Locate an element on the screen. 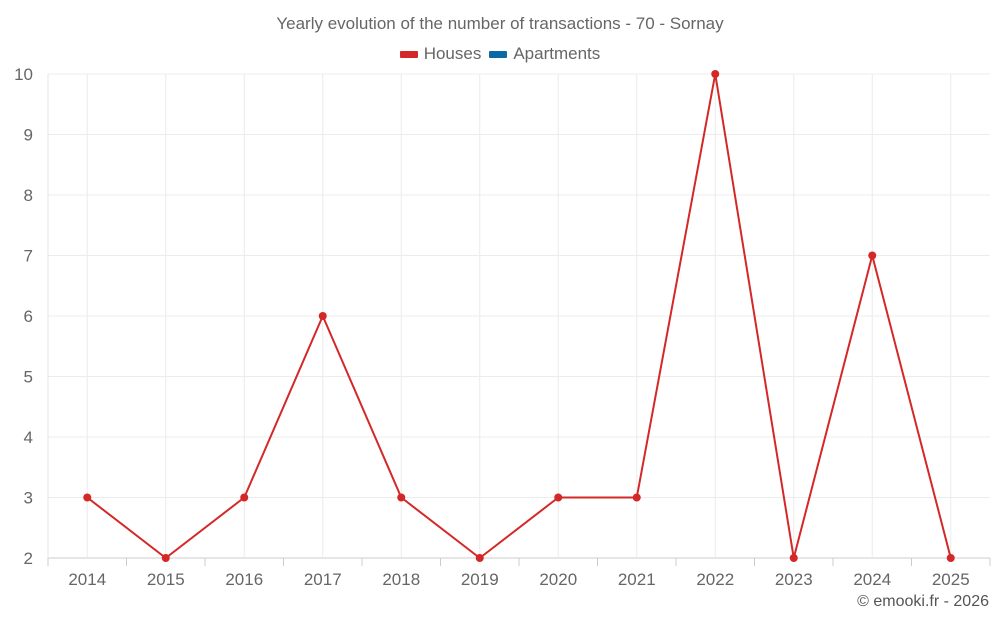 This screenshot has height=625, width=1000. data-point-houses-2016 is located at coordinates (244, 497).